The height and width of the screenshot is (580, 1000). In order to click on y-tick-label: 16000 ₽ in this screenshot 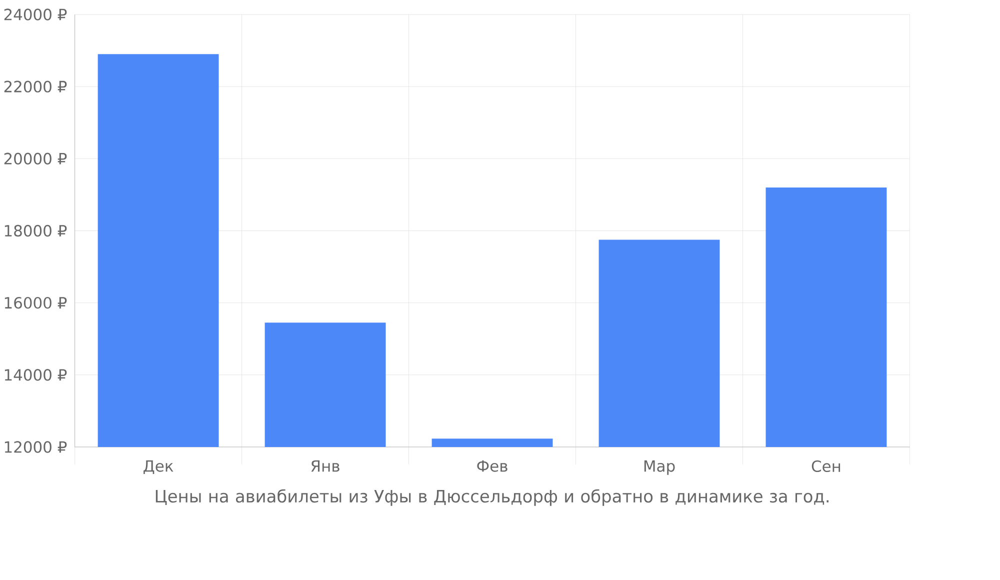, I will do `click(35, 302)`.